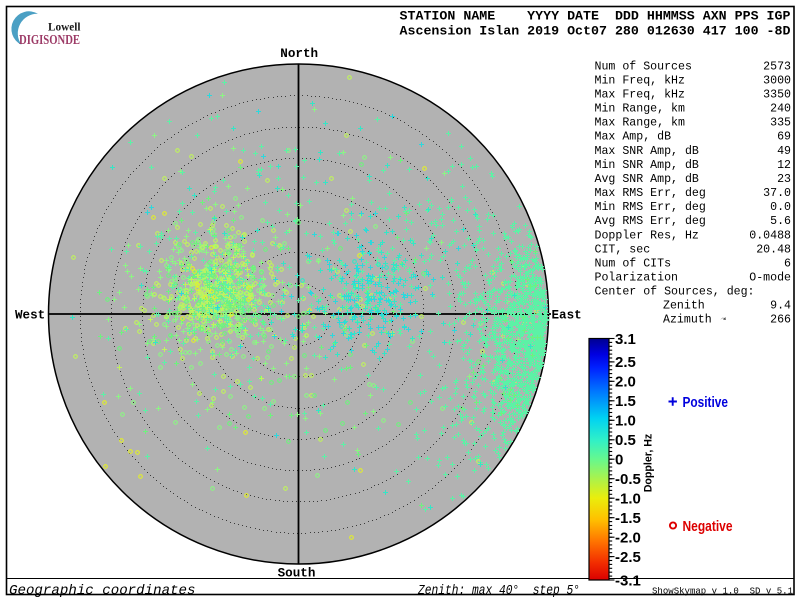  Describe the element at coordinates (64, 27) in the screenshot. I see `svg-text: Lowell` at that location.